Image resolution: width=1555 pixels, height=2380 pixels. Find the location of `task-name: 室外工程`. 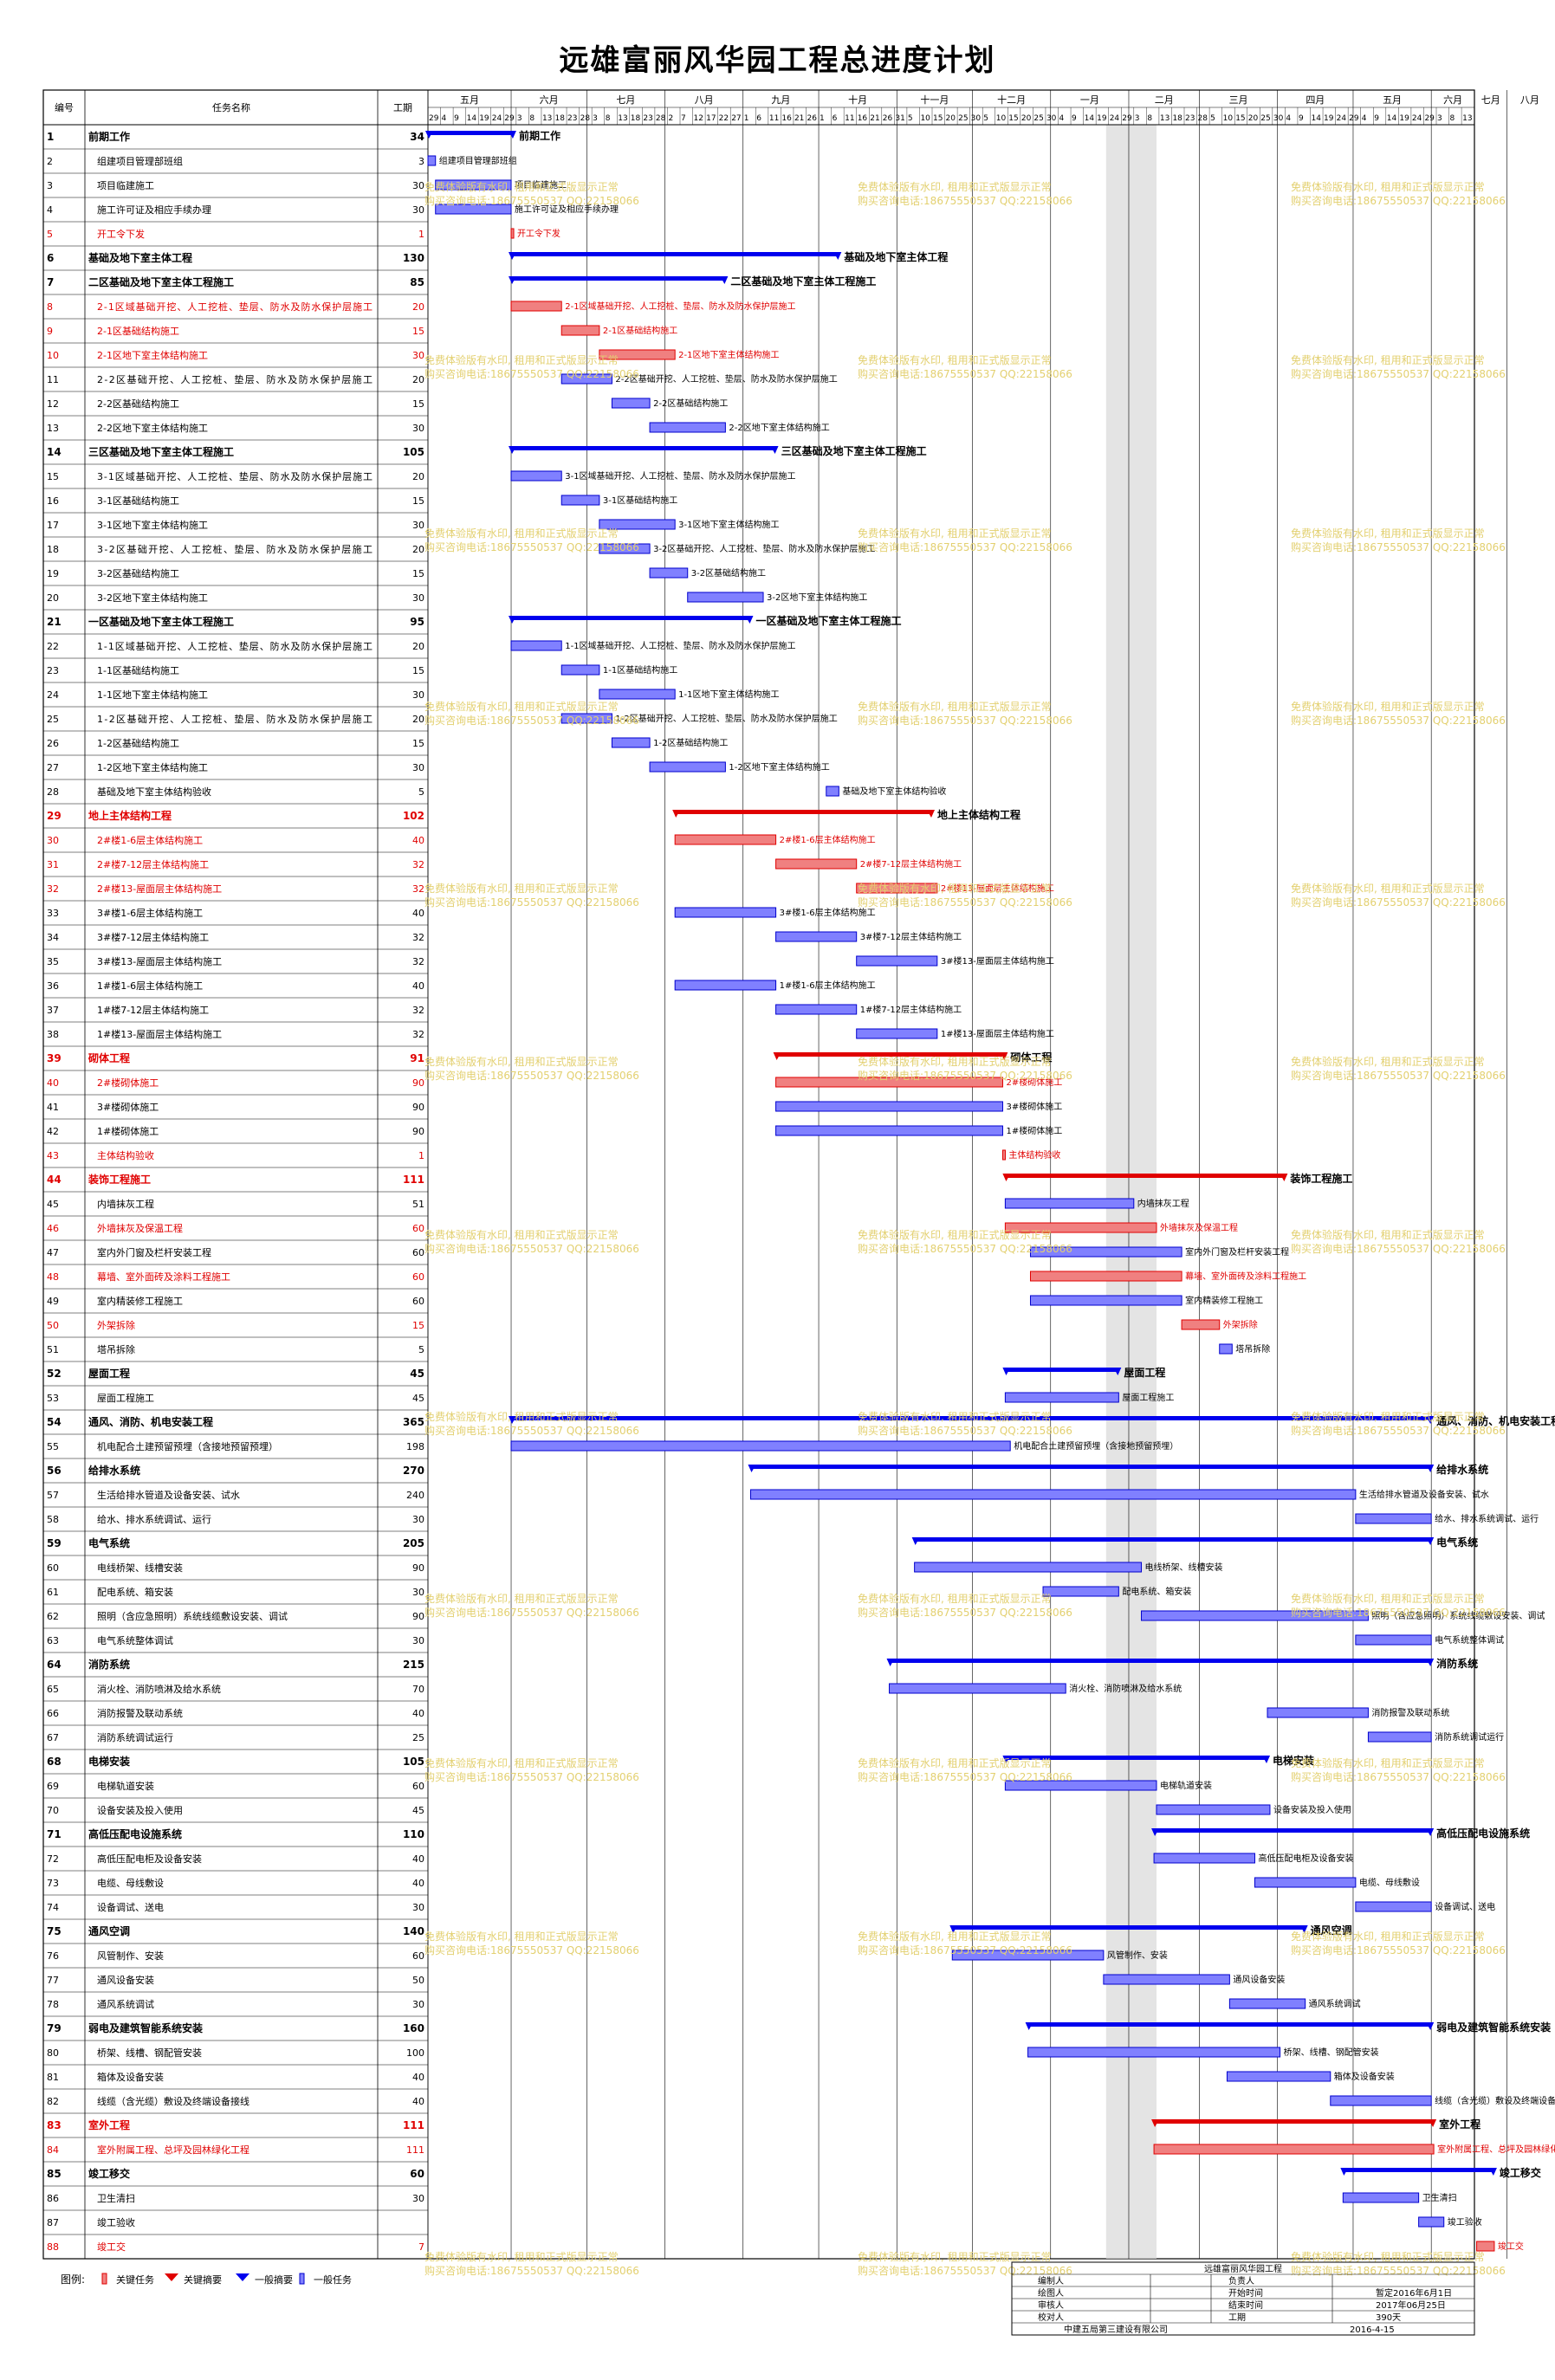

task-name: 室外工程 is located at coordinates (109, 2124).